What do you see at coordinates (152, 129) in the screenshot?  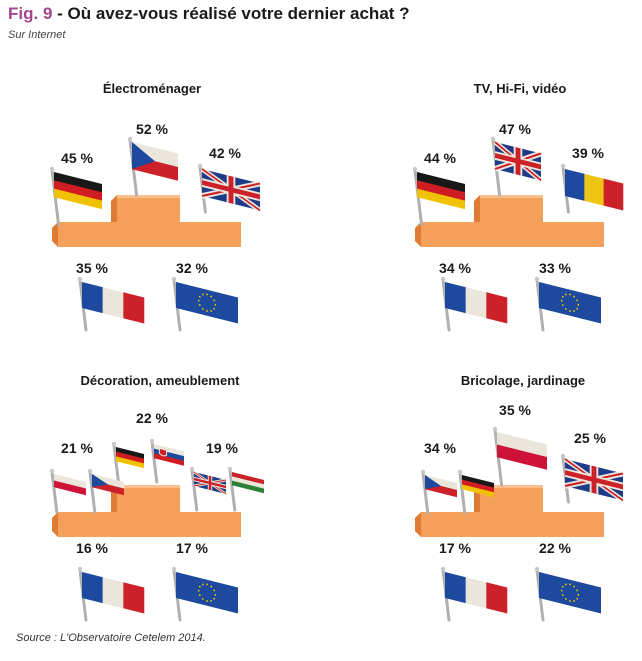 I see `value-label: 52 %` at bounding box center [152, 129].